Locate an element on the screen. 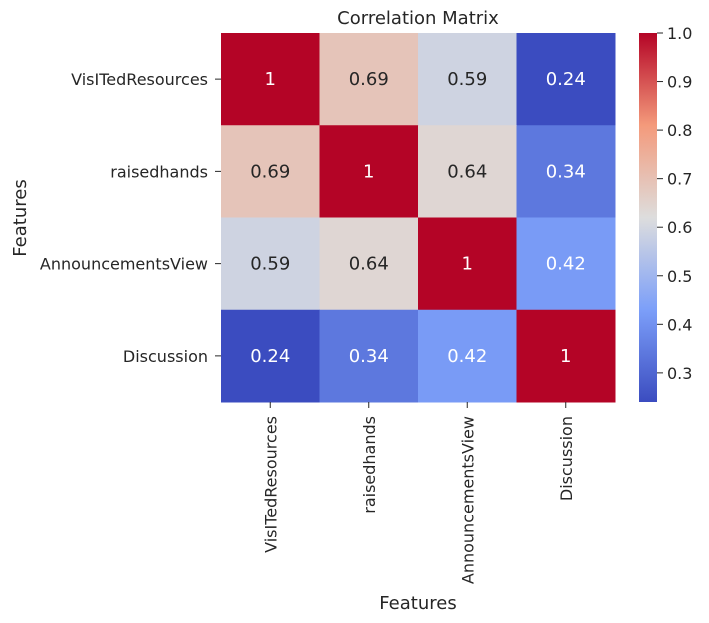  cell-label-raisedhands-visitedresources: 0.69 is located at coordinates (270, 171).